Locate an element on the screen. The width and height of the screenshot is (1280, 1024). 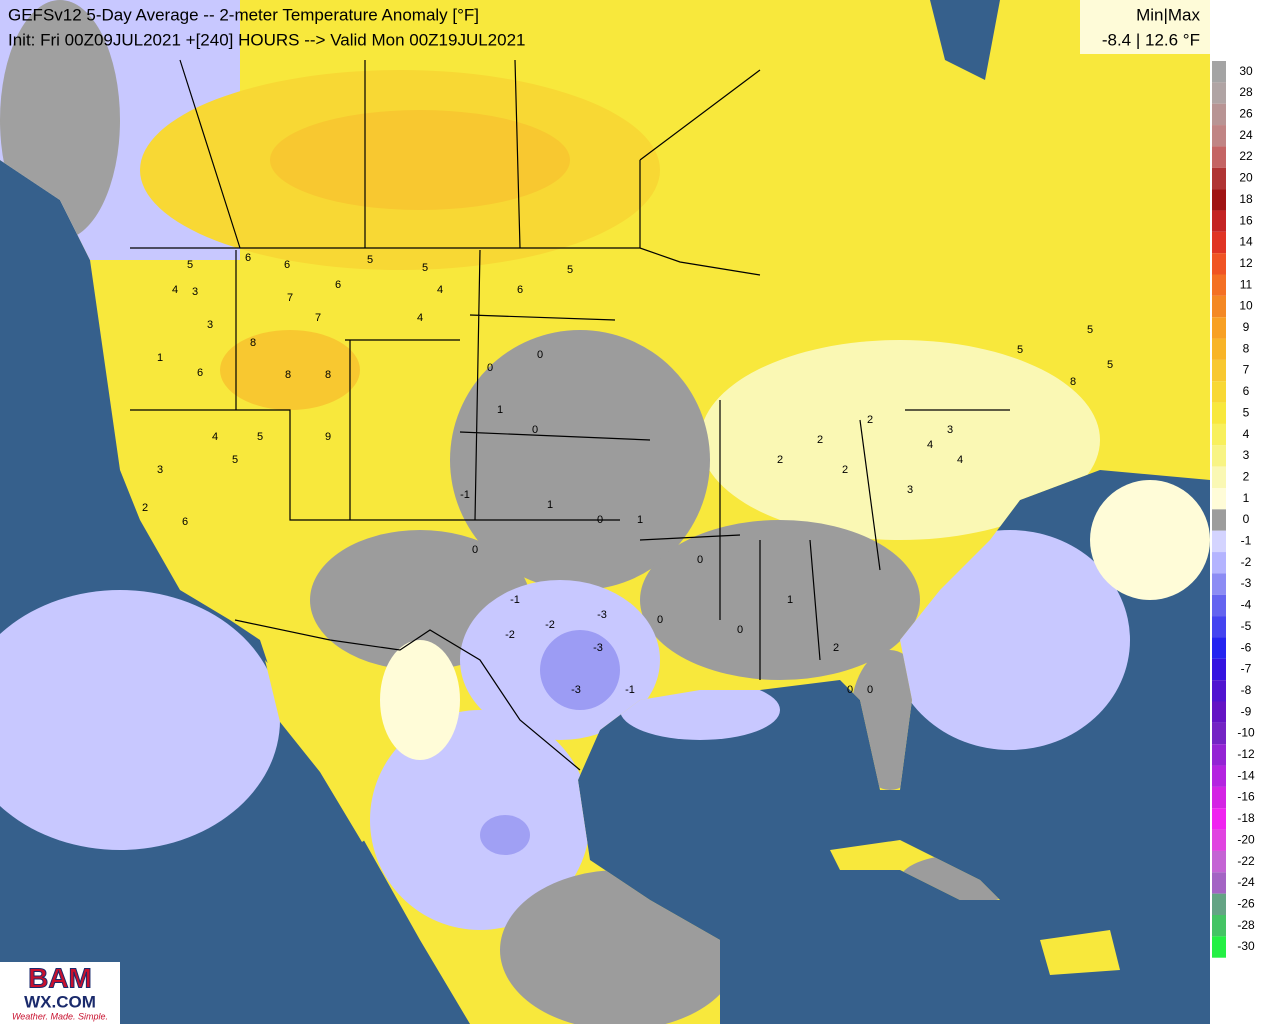
colorbar-label: 7 is located at coordinates (1246, 370).